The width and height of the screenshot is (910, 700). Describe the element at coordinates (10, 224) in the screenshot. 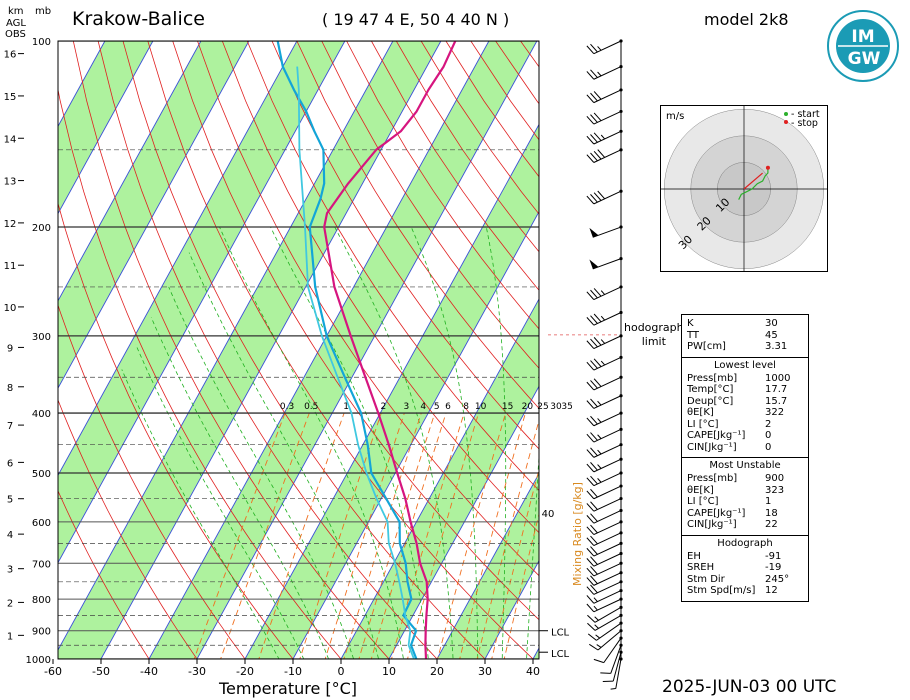

I see `km-tick-label: 12` at that location.